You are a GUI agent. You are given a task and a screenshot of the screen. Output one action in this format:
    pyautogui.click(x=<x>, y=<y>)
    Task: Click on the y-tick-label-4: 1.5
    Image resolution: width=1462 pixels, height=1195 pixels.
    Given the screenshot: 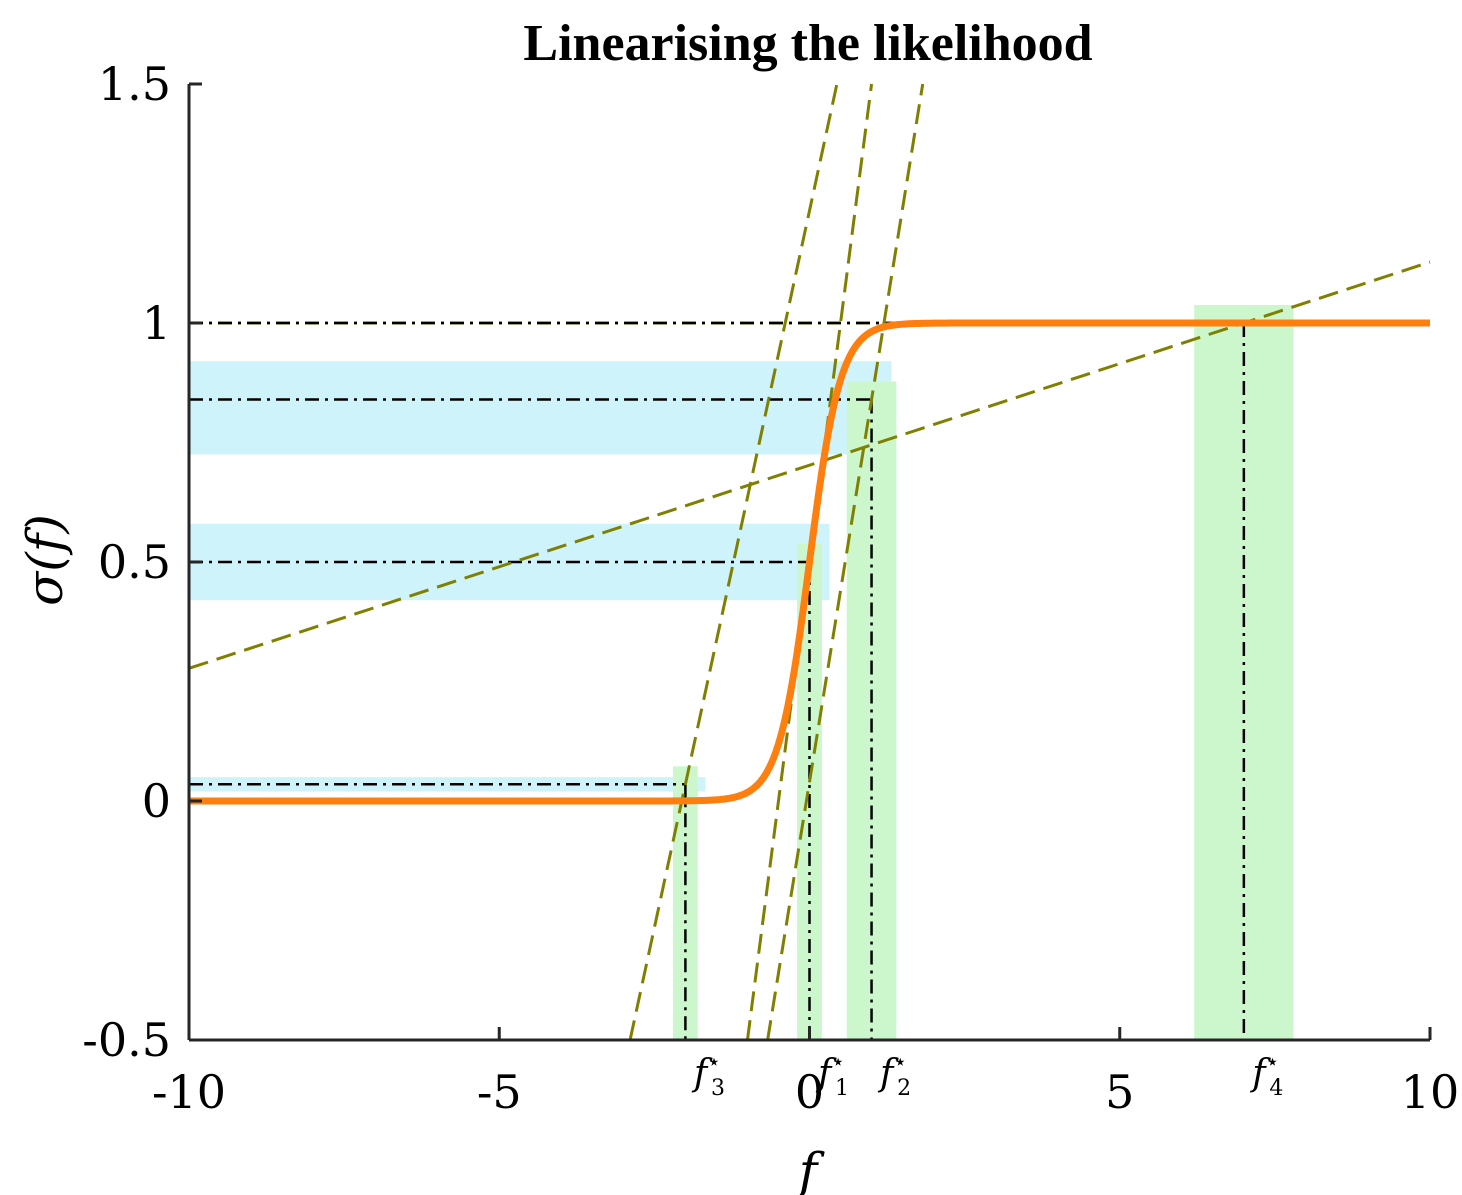 What is the action you would take?
    pyautogui.click(x=134, y=84)
    